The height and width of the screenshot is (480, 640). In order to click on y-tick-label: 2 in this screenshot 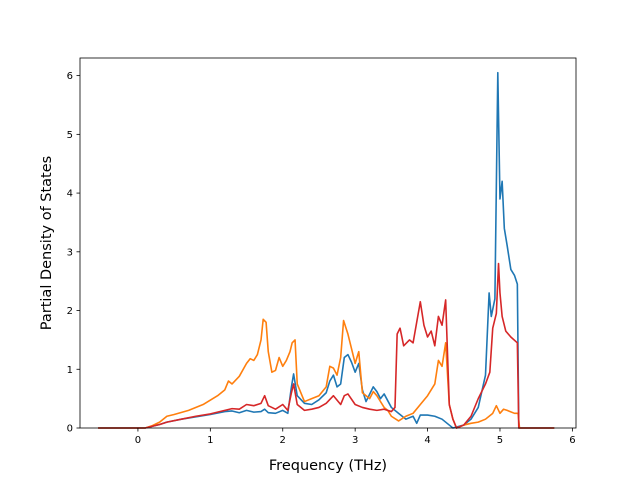, I will do `click(70, 311)`.